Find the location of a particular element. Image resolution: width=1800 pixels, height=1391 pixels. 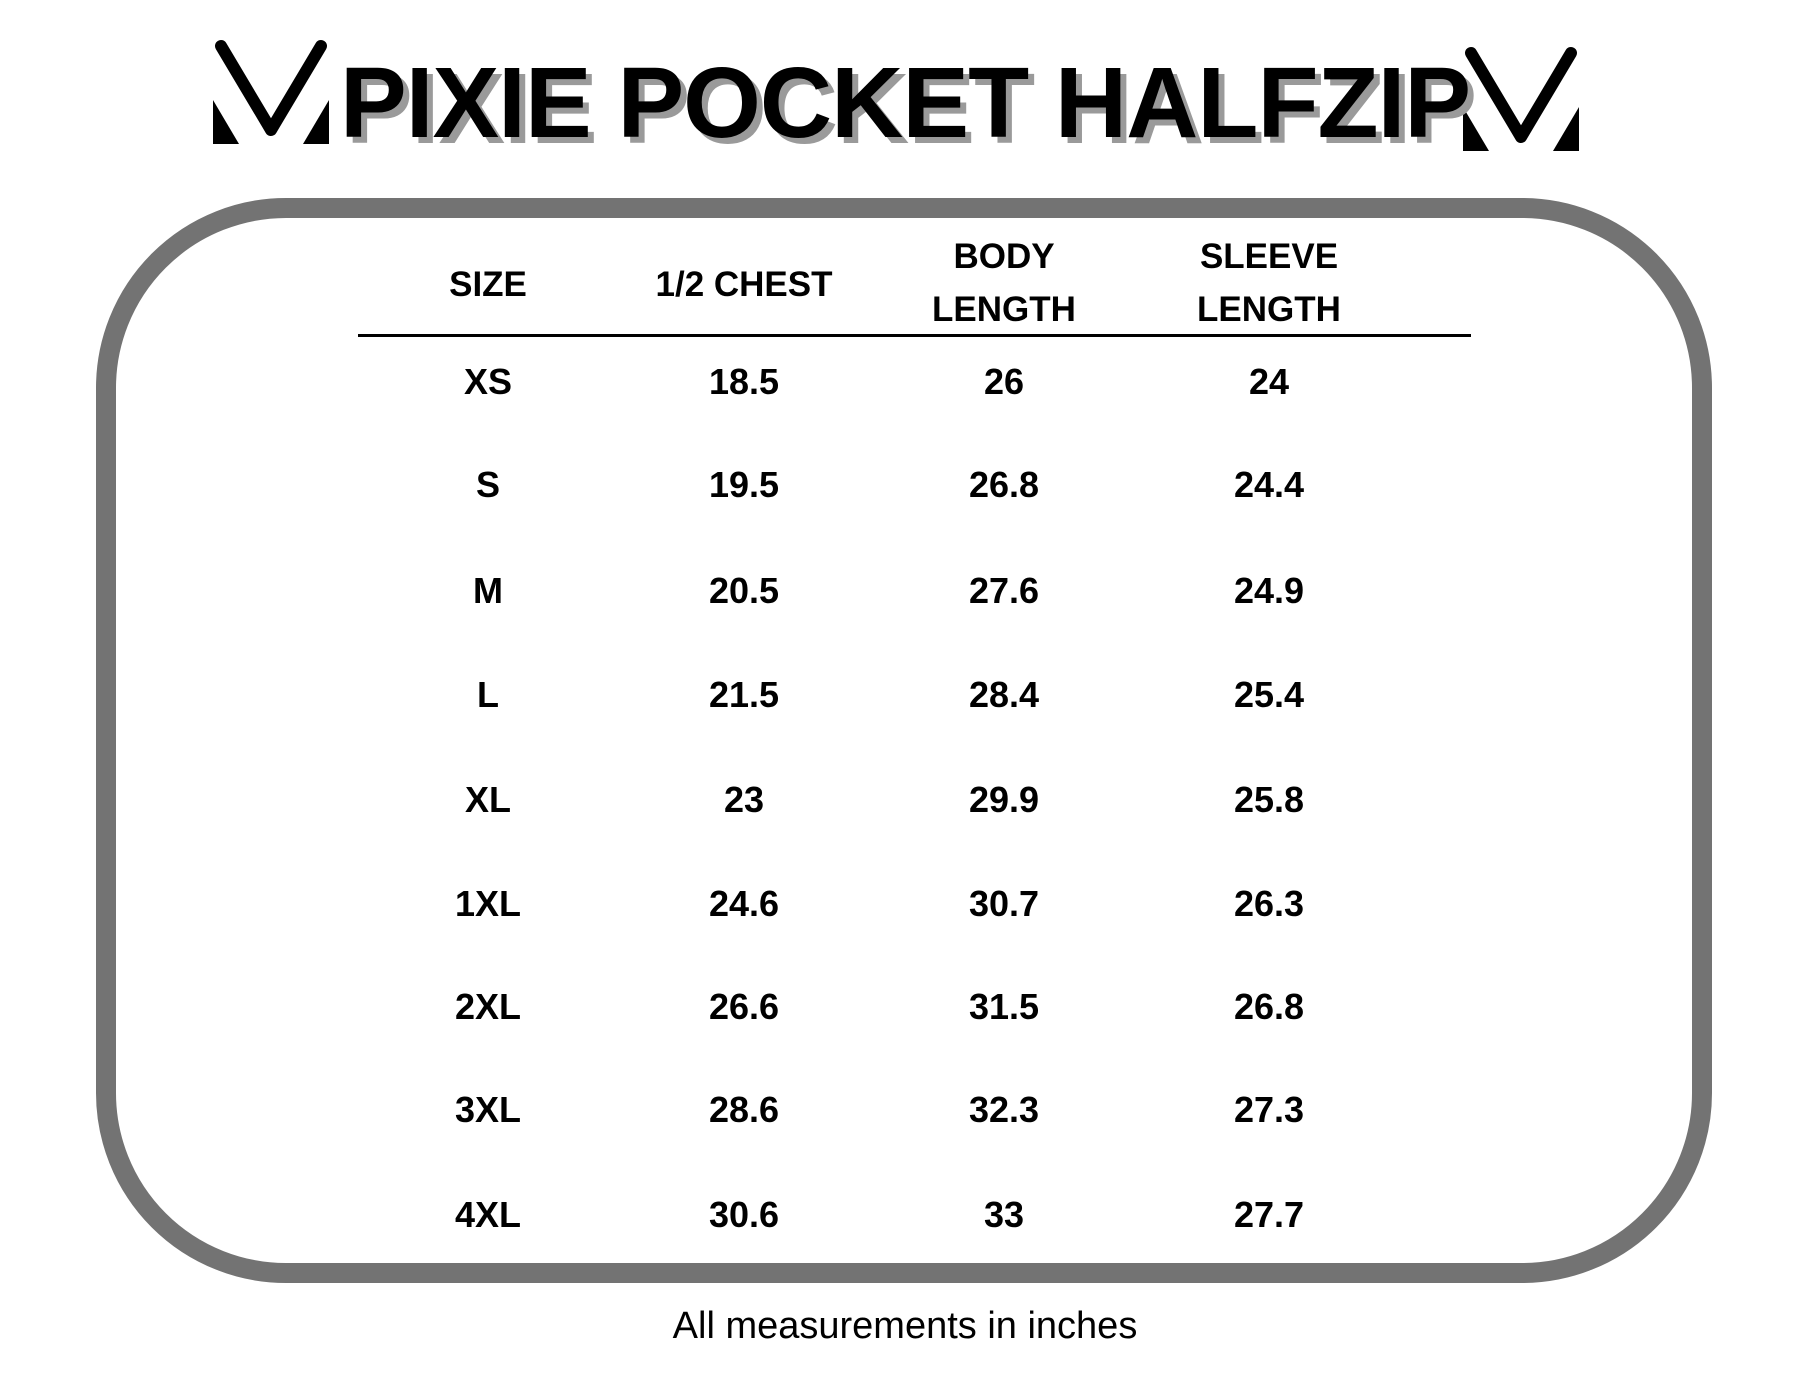

footnote: All measurements in inches is located at coordinates (905, 1326).